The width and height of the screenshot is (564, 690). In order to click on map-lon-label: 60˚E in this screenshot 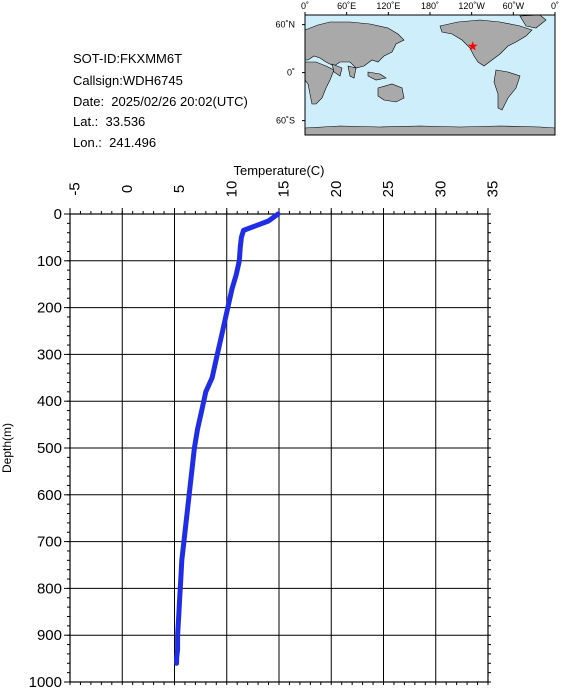, I will do `click(346, 6)`.